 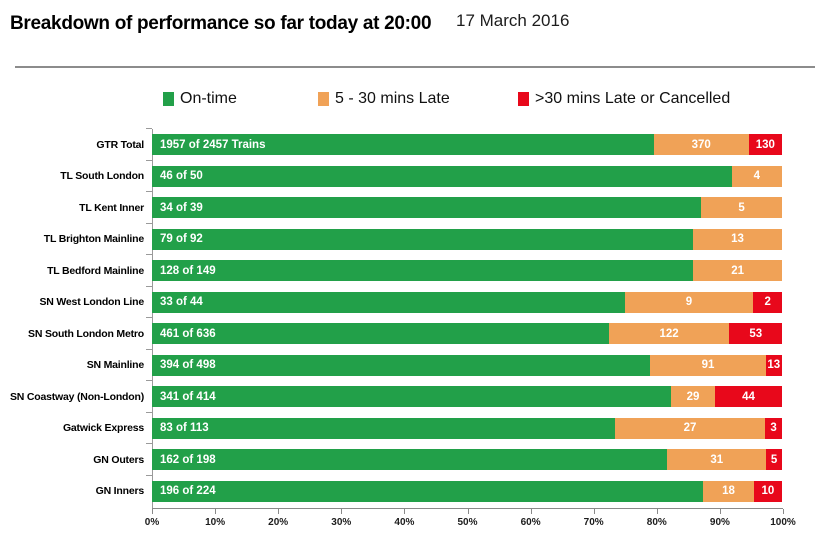 I want to click on cancelled-segment: 13, so click(x=773, y=365).